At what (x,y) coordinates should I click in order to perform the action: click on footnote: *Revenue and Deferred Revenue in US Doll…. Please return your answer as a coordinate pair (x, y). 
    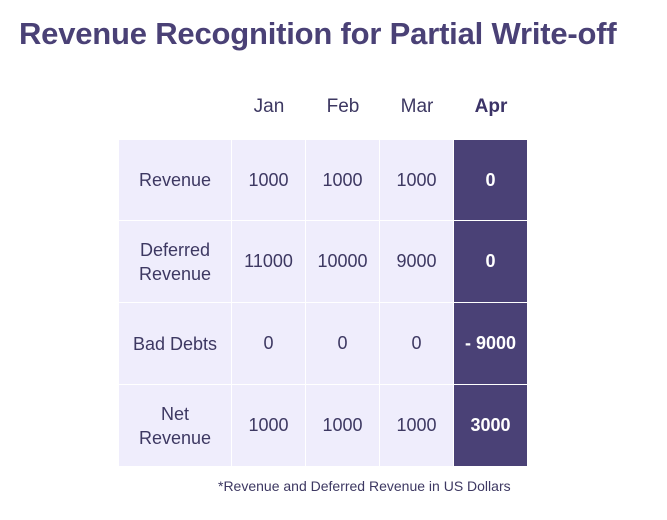
    Looking at the image, I should click on (364, 486).